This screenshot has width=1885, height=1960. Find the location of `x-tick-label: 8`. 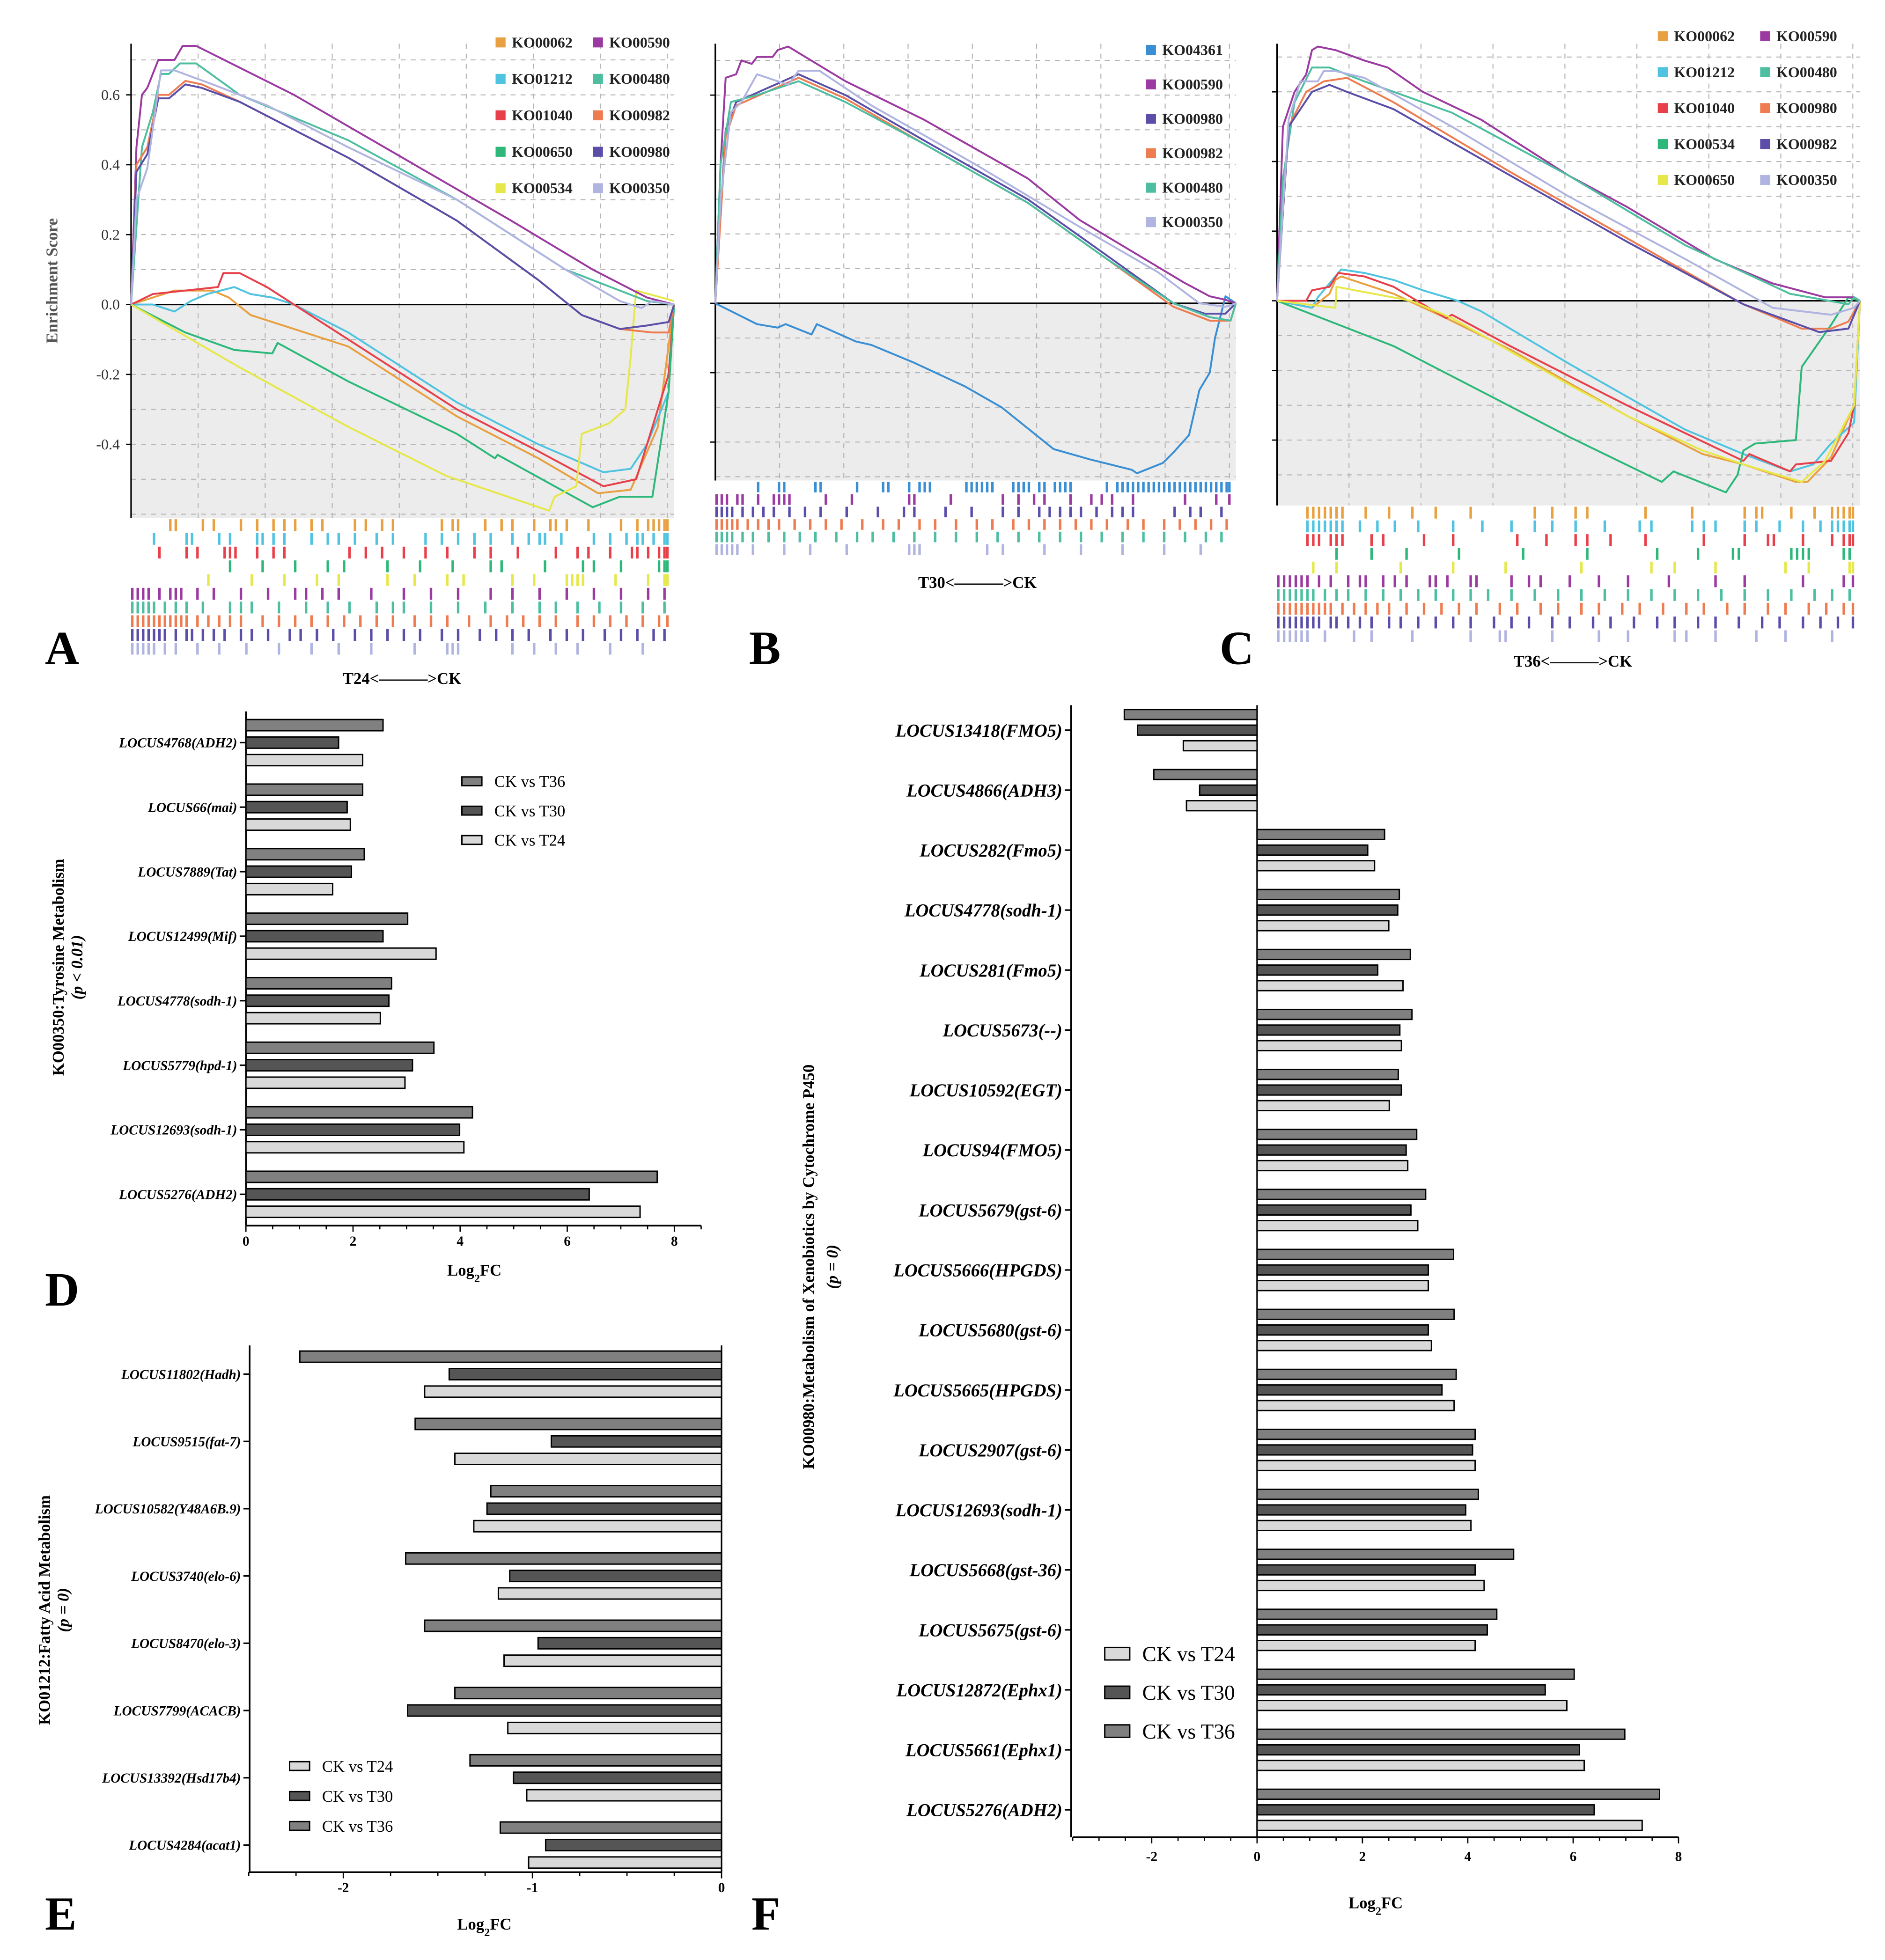

x-tick-label: 8 is located at coordinates (1678, 1856).